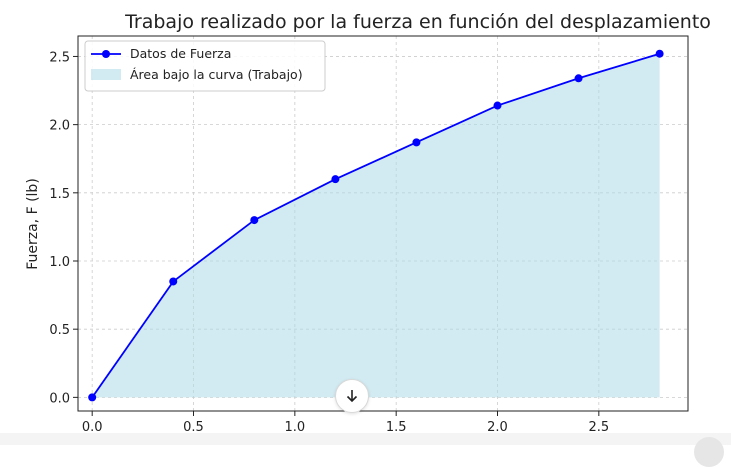  What do you see at coordinates (33, 224) in the screenshot?
I see `y-axis-label: Fuerza, F (lb)` at bounding box center [33, 224].